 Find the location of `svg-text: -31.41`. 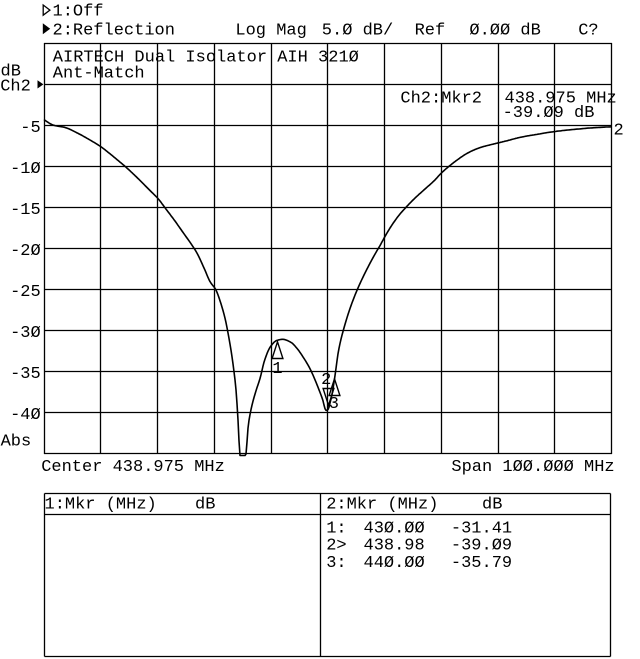

svg-text: -31.41 is located at coordinates (481, 528).